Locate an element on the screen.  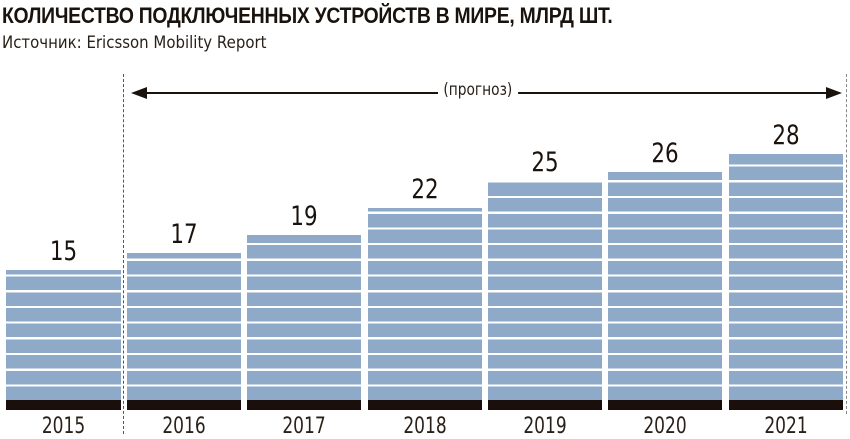
forecast-label: (прогноз) is located at coordinates (478, 90).